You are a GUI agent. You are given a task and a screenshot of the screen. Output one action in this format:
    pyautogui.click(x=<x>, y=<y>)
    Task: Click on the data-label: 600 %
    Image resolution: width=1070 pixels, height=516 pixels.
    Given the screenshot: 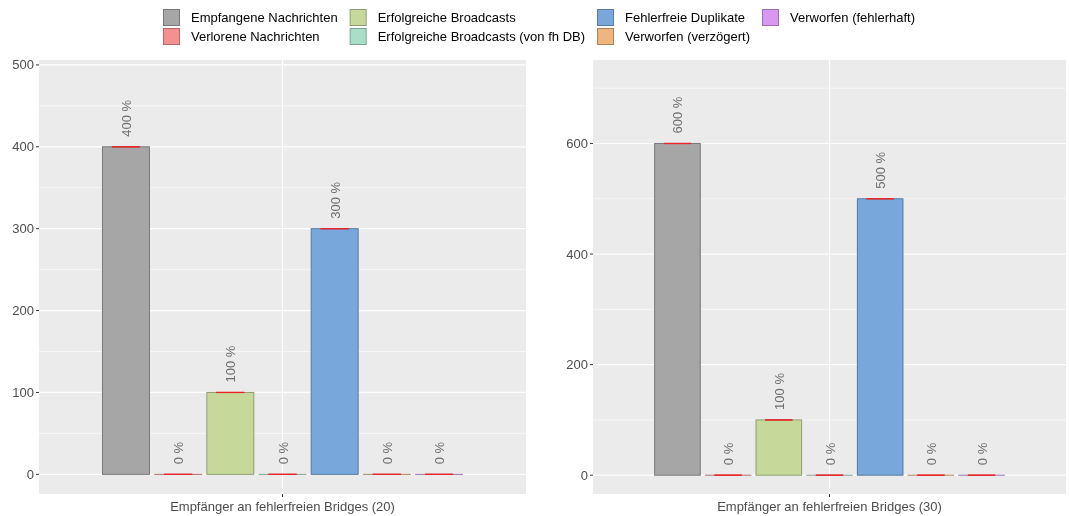 What is the action you would take?
    pyautogui.click(x=678, y=115)
    